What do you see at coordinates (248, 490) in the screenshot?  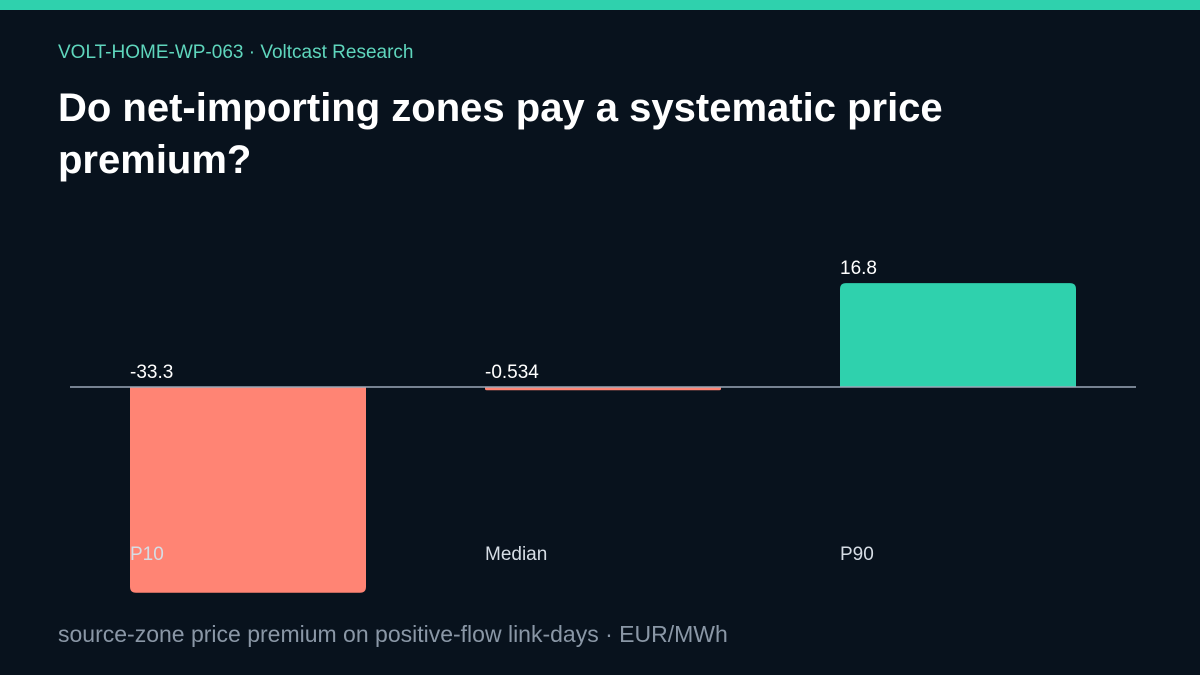 I see `bar-p10` at bounding box center [248, 490].